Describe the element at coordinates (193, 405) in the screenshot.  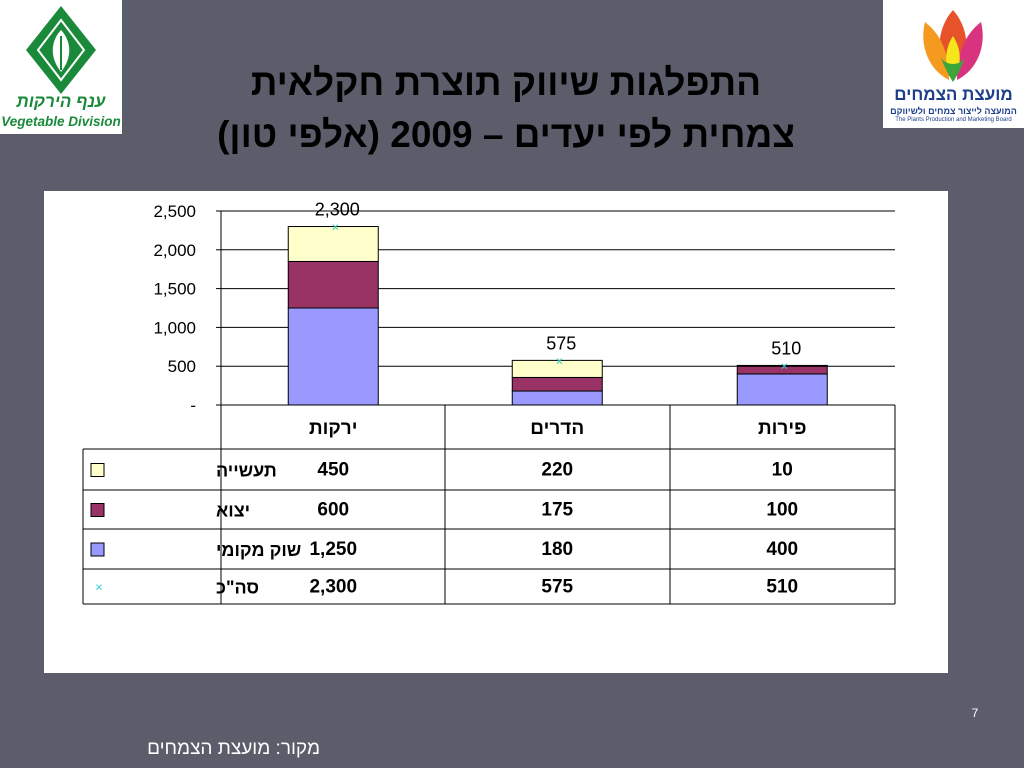
I see `y-tick-label: -` at that location.